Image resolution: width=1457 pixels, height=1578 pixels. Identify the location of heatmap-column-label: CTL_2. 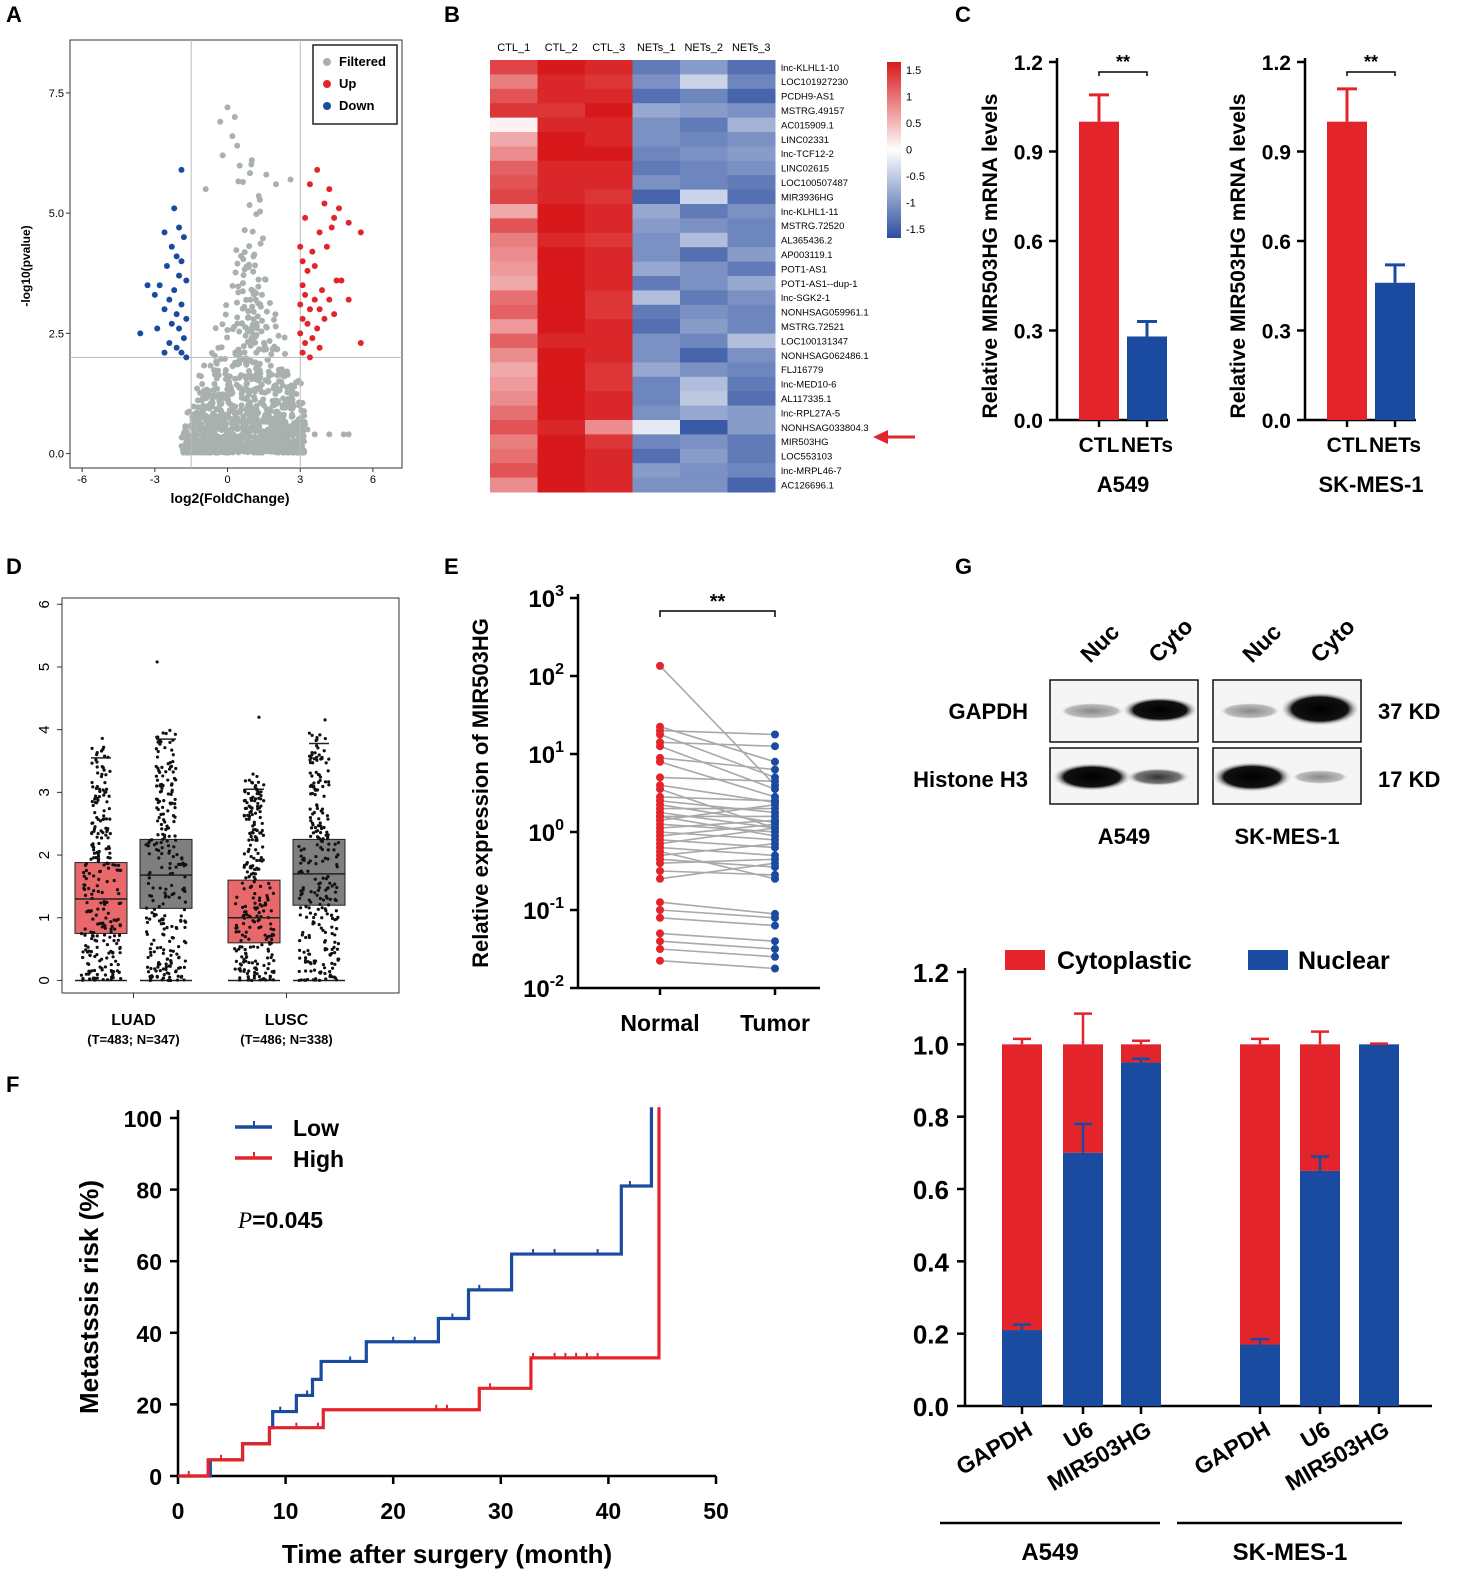
(561, 48).